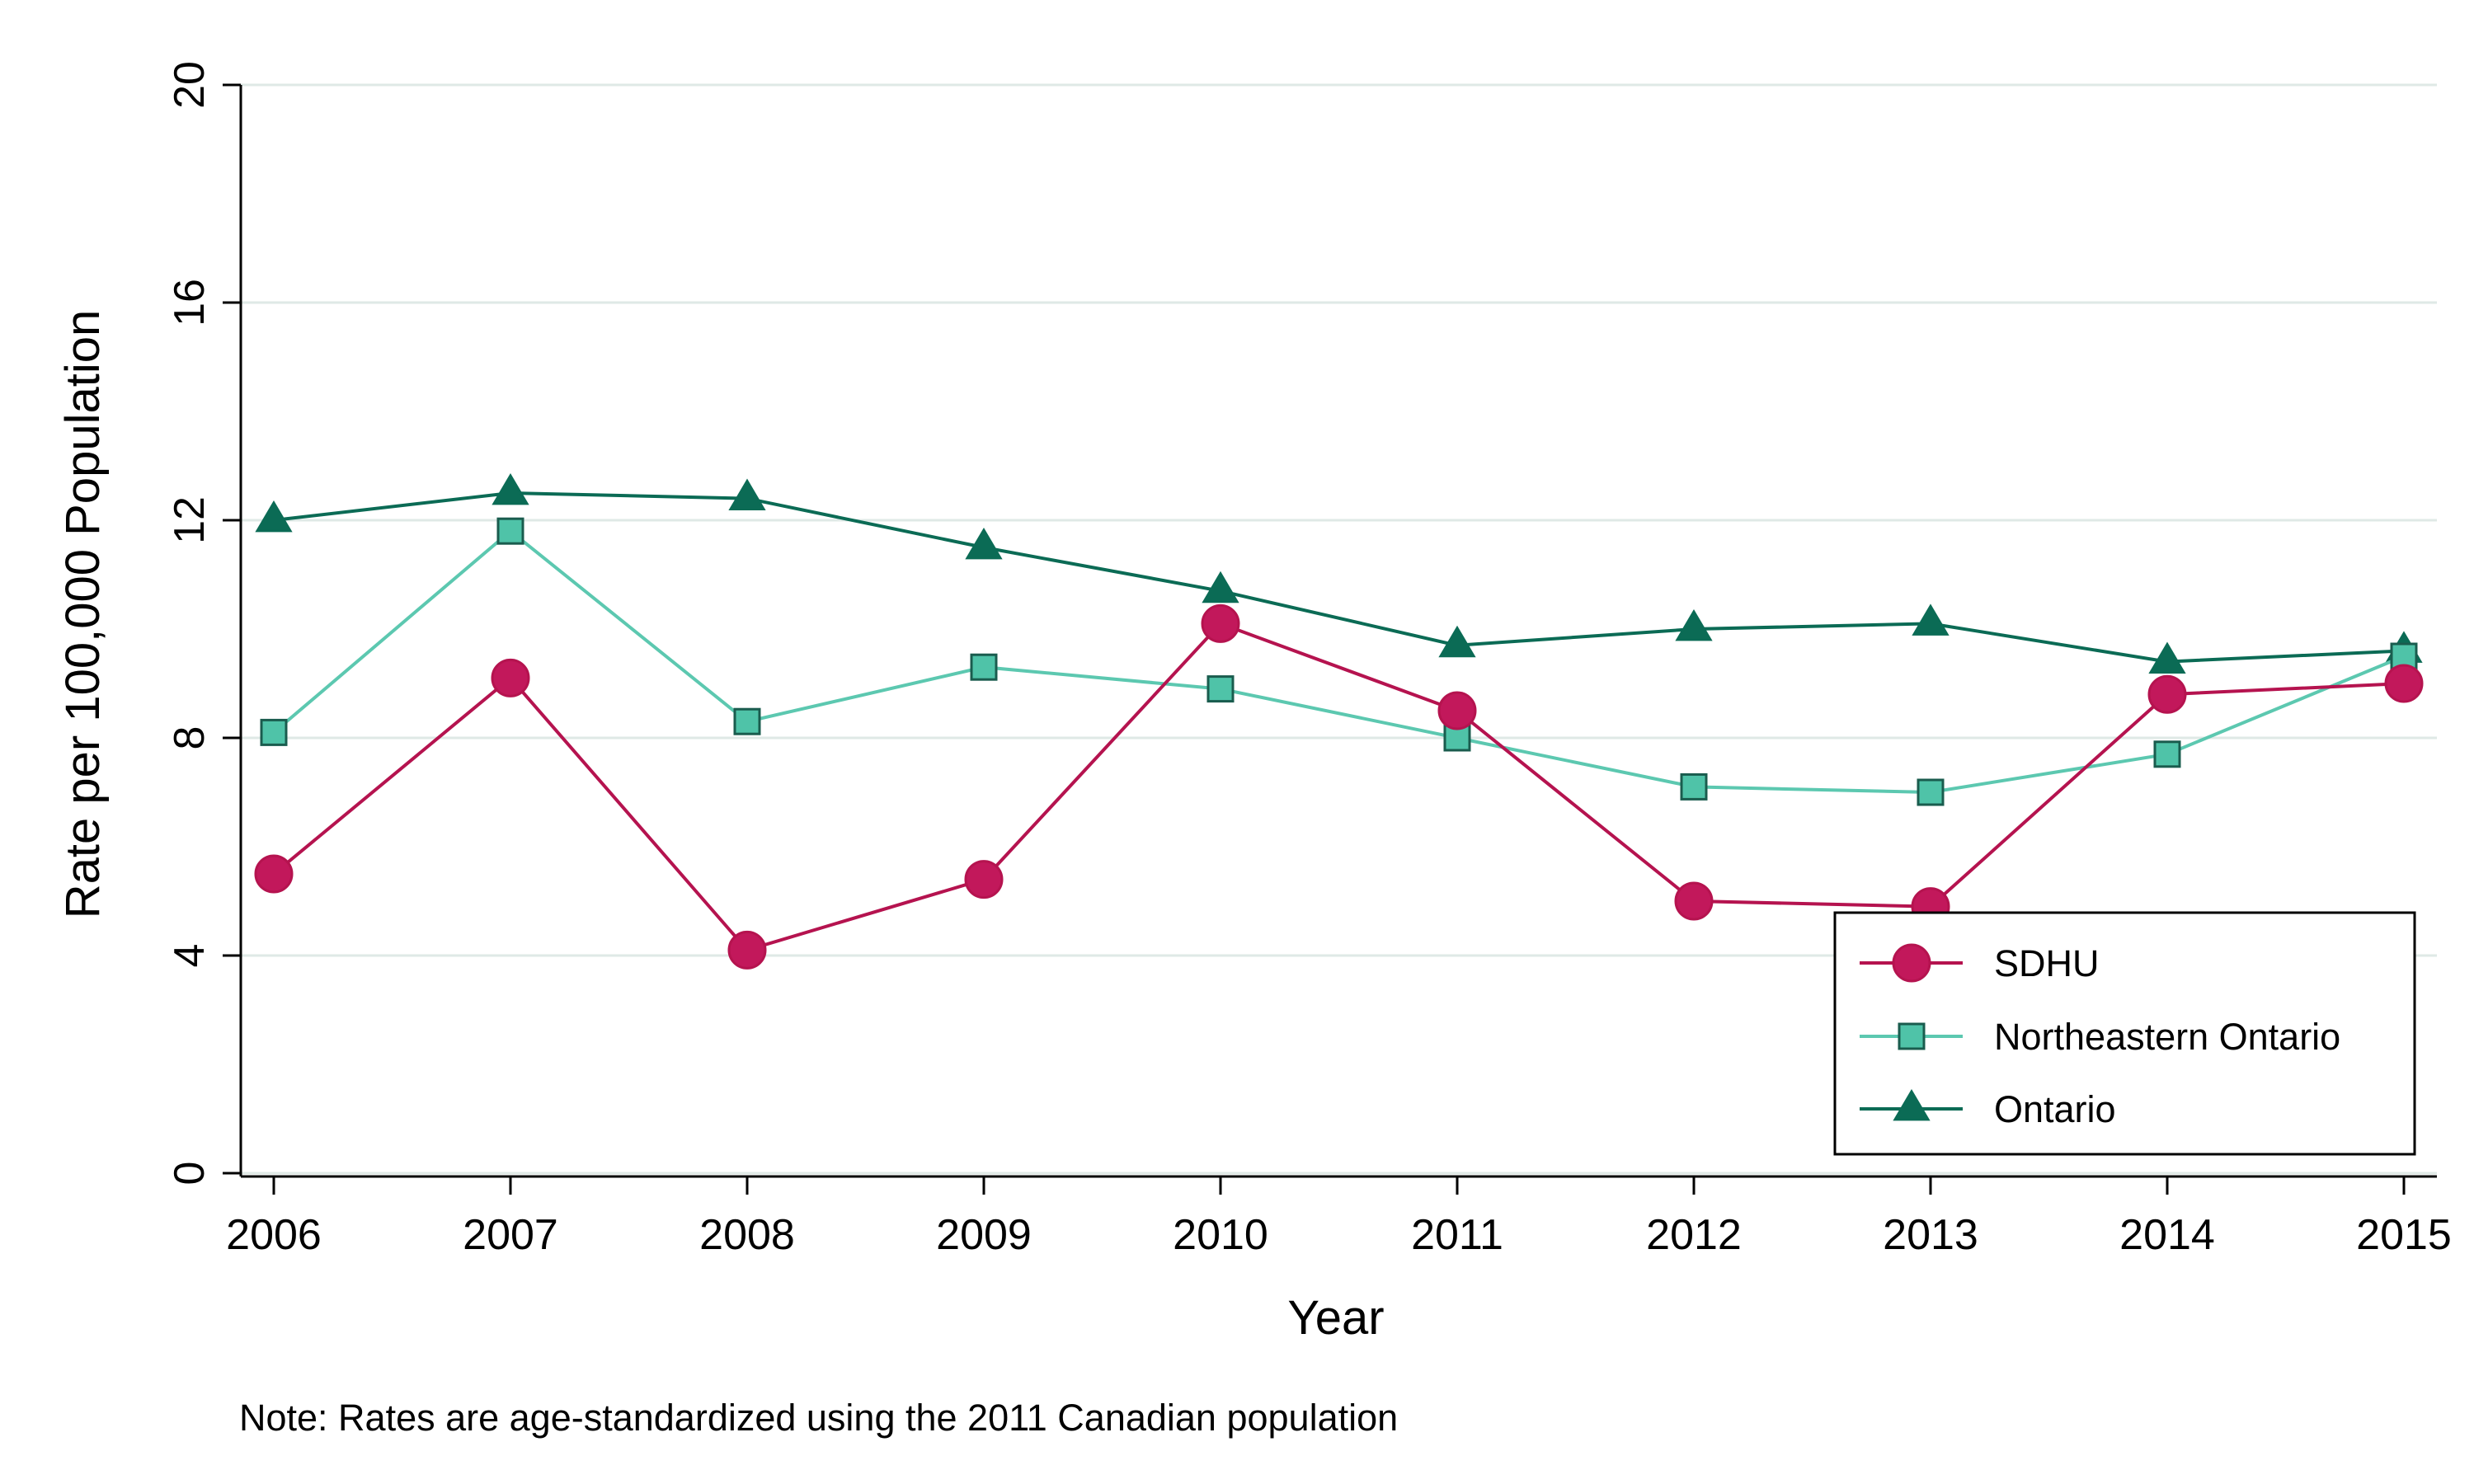  Describe the element at coordinates (190, 1174) in the screenshot. I see `y-tick-label: 0` at that location.